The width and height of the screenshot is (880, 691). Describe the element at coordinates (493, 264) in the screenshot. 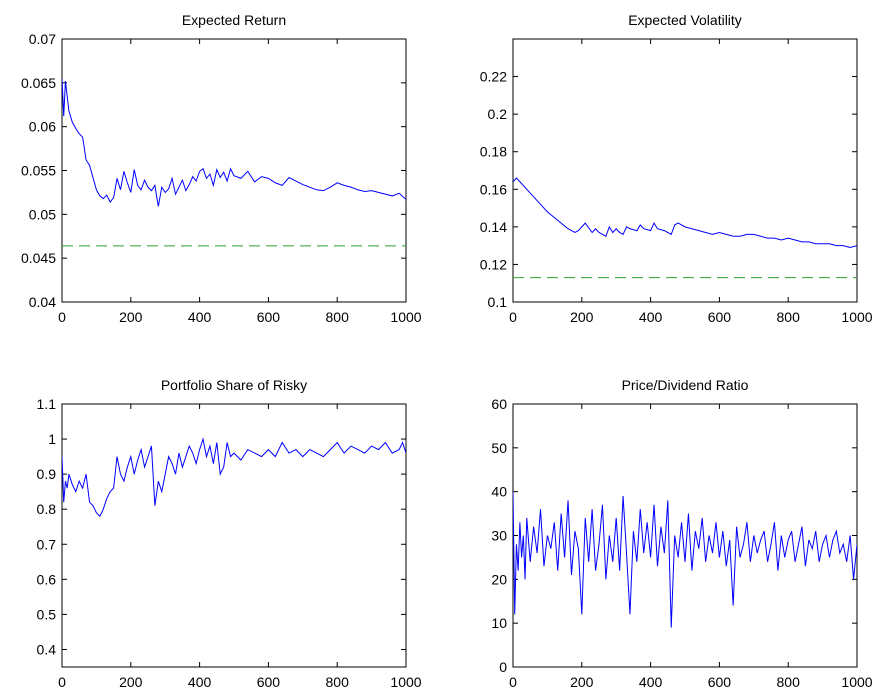

I see `chart-2-y-tick-label: 0.12` at that location.